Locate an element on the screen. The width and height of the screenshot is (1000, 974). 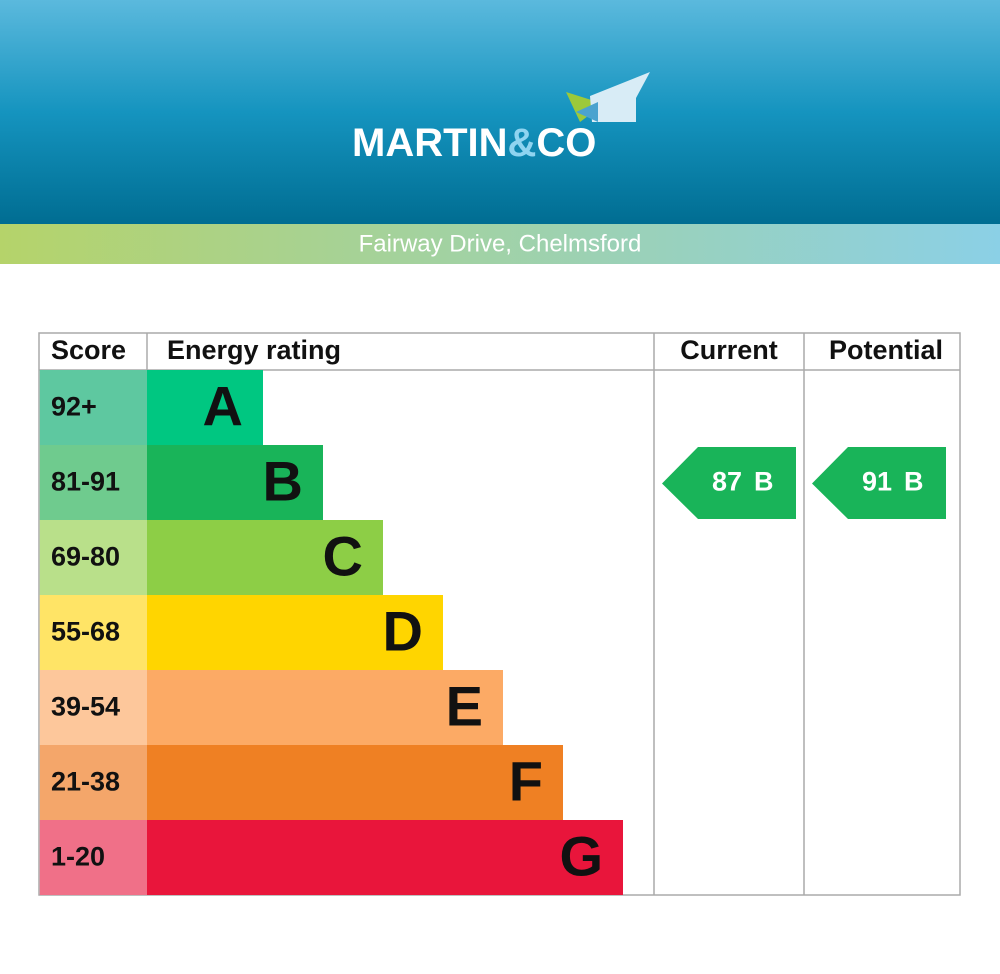
rating-letter: C is located at coordinates (343, 555).